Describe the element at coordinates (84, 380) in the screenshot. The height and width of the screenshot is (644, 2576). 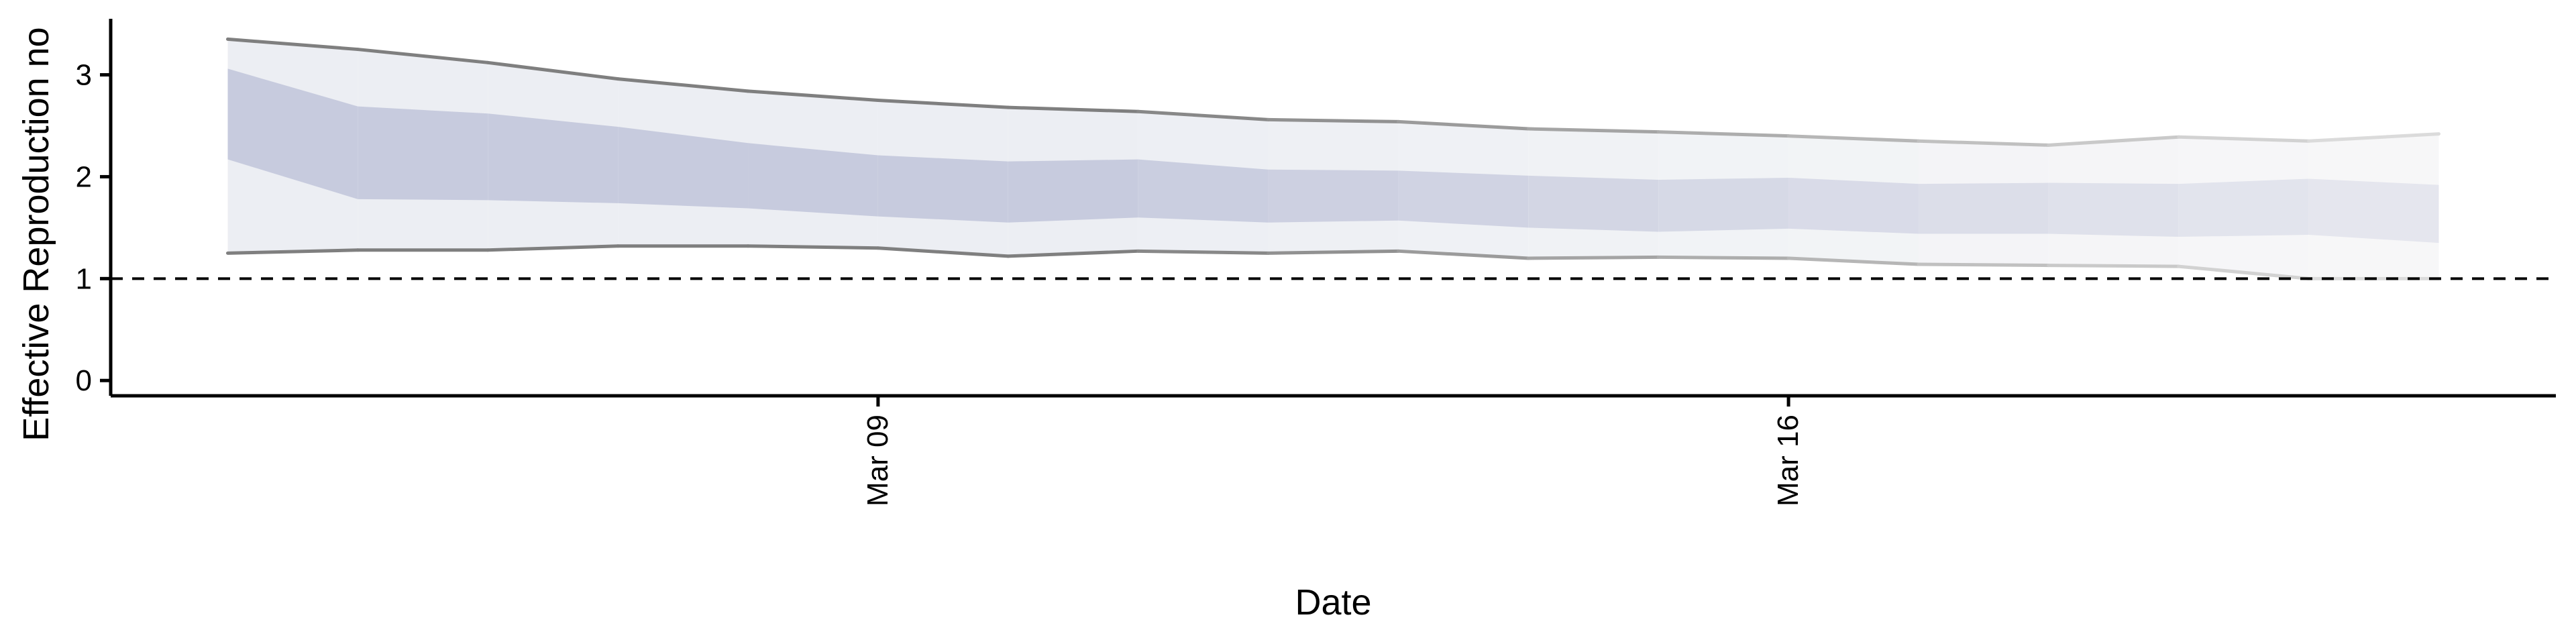
I see `y-tick-label-0: 0` at that location.